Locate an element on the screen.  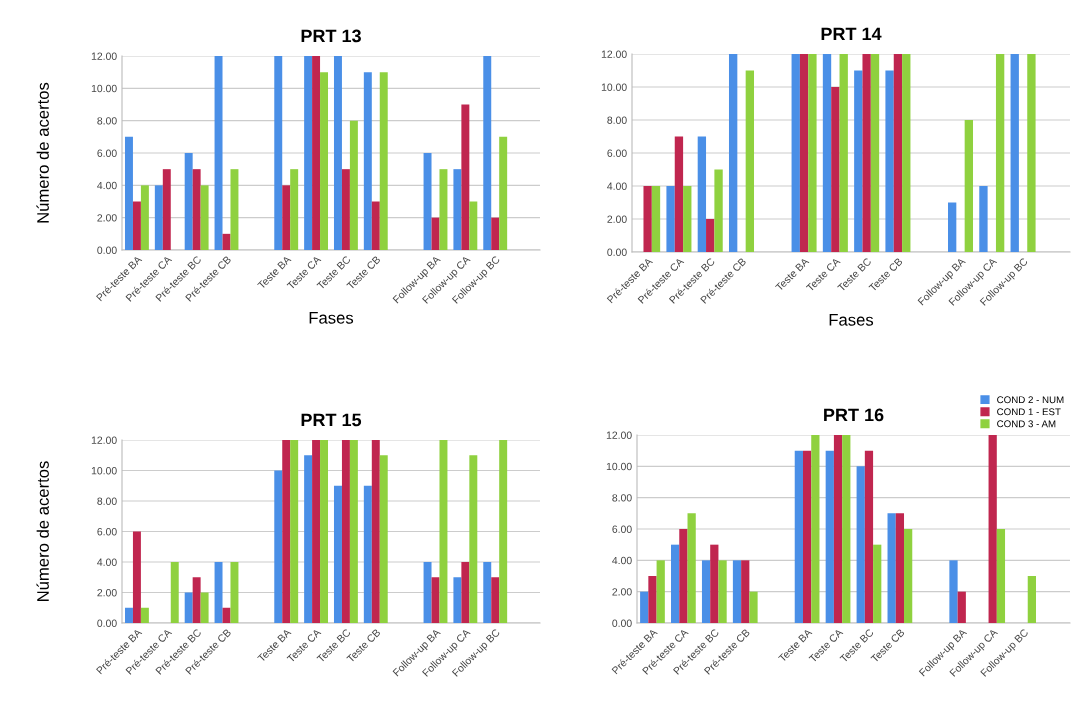
legend-label: COND 1 - EST is located at coordinates (1029, 412).